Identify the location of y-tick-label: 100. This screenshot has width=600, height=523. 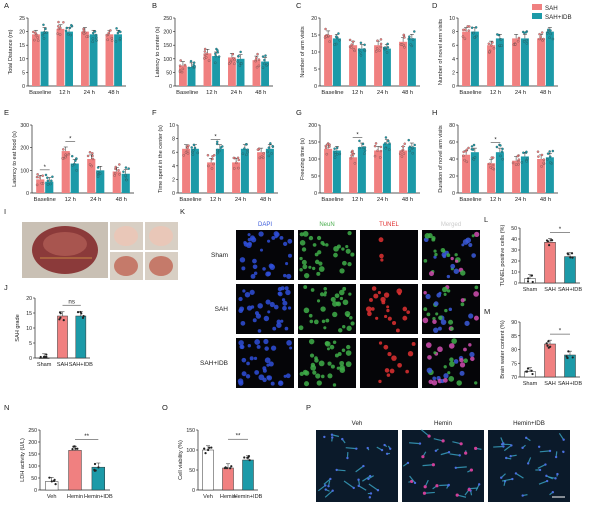
(167, 60).